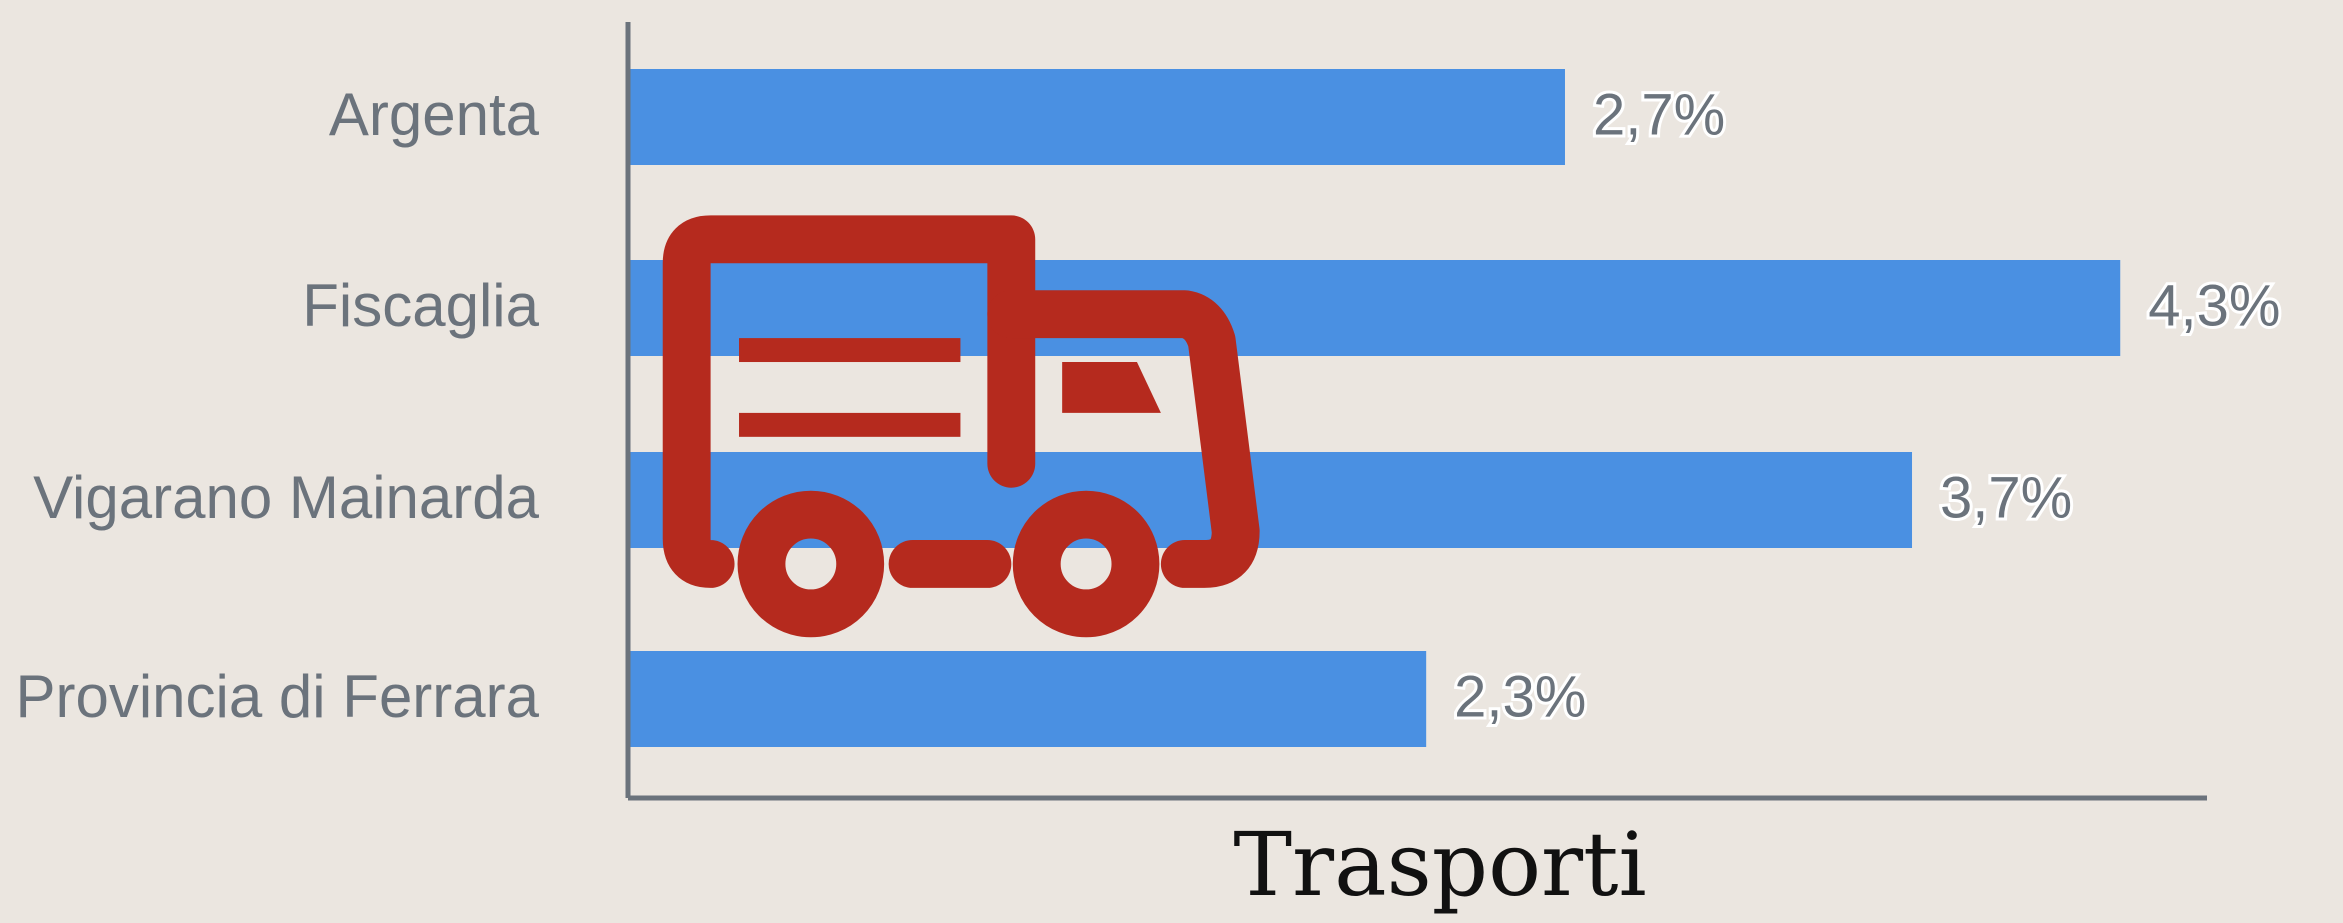  What do you see at coordinates (1520, 696) in the screenshot?
I see `value-label: 2,3%` at bounding box center [1520, 696].